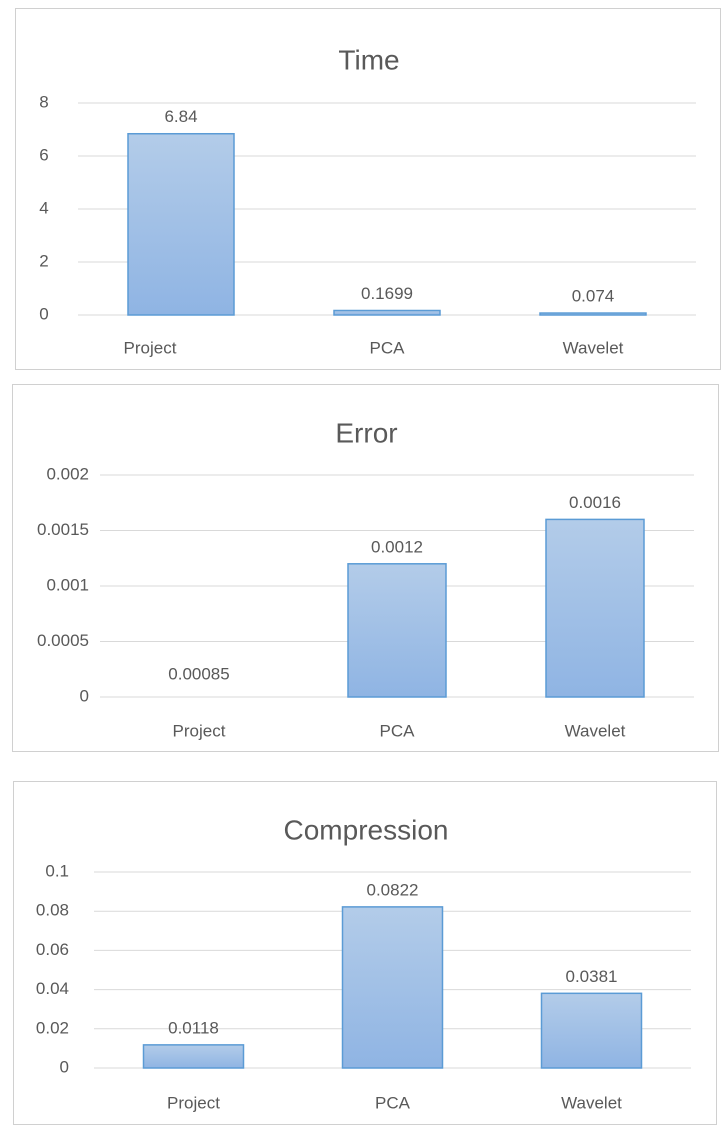 The image size is (725, 1132). What do you see at coordinates (366, 432) in the screenshot?
I see `chart-title: Error` at bounding box center [366, 432].